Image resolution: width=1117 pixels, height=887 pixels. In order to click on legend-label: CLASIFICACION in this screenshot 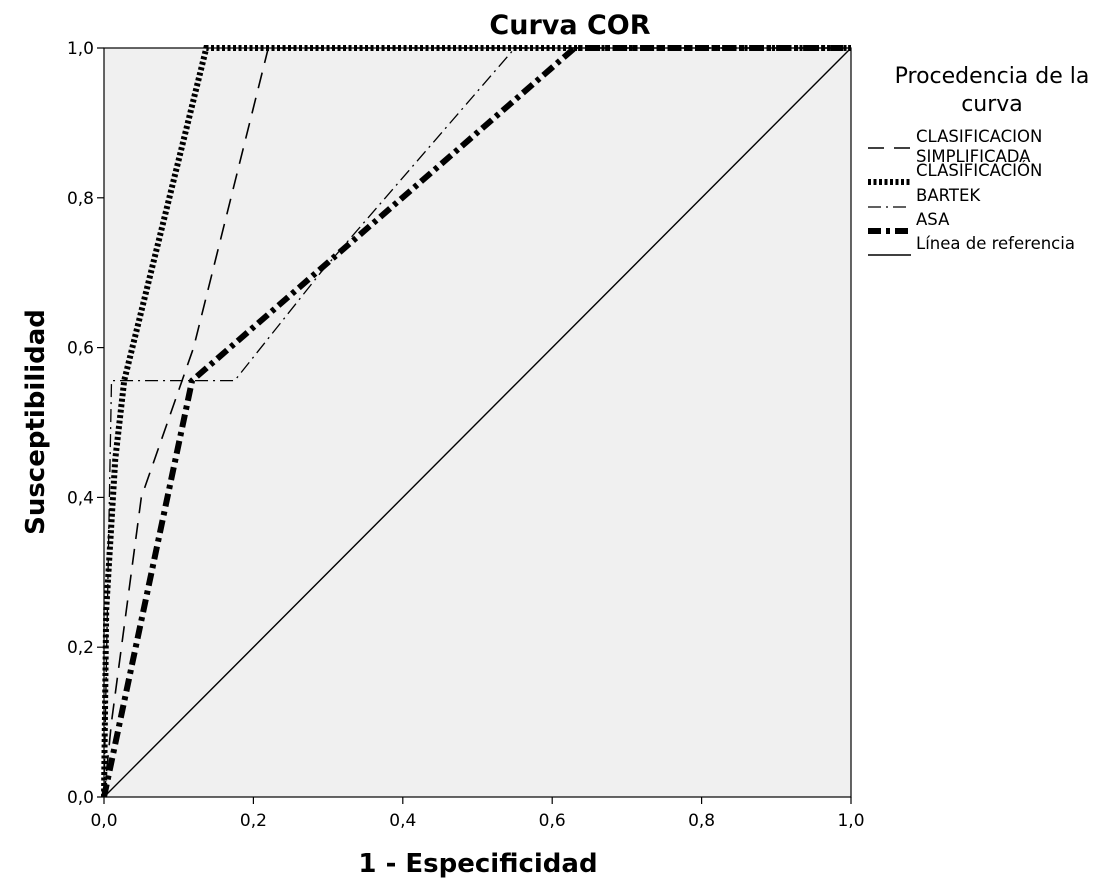, I will do `click(979, 136)`.